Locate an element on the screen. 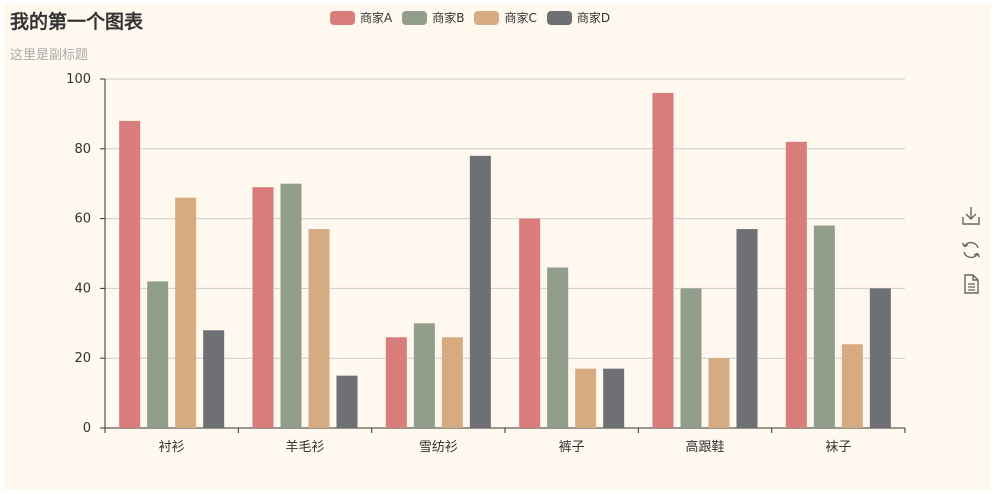 The height and width of the screenshot is (494, 995). y-tick-label: 100 is located at coordinates (78, 79).